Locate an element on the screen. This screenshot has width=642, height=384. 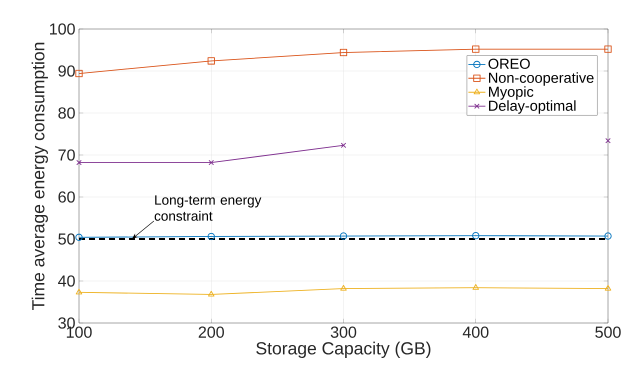
y-tick-label: 60 is located at coordinates (66, 197).